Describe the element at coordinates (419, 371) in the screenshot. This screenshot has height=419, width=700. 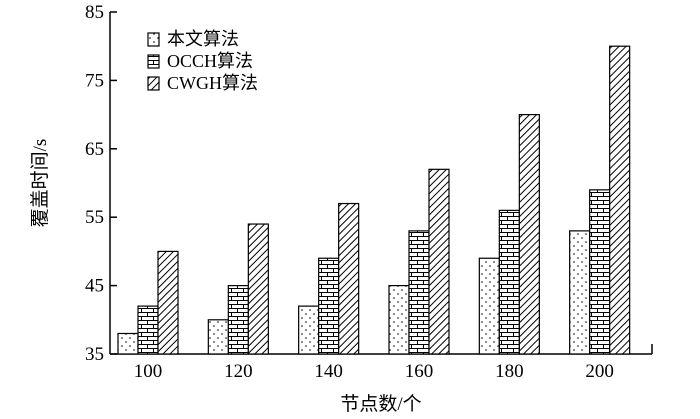
I see `x-tick-label: 160` at that location.